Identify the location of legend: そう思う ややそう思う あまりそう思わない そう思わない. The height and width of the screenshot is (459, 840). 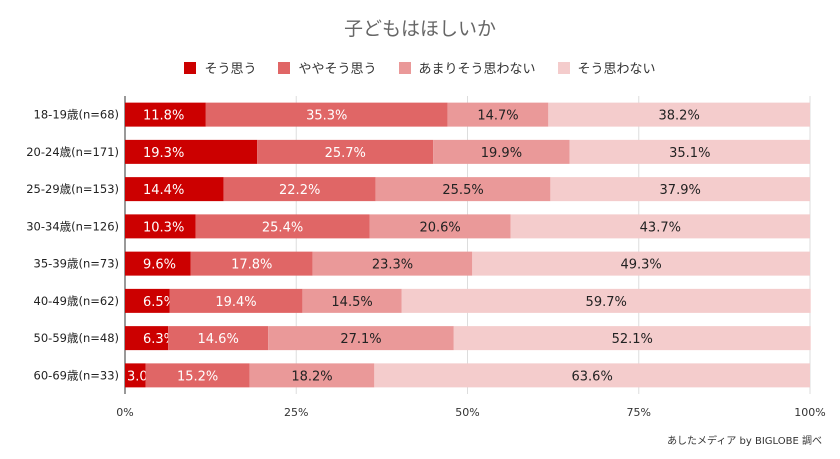
(420, 67).